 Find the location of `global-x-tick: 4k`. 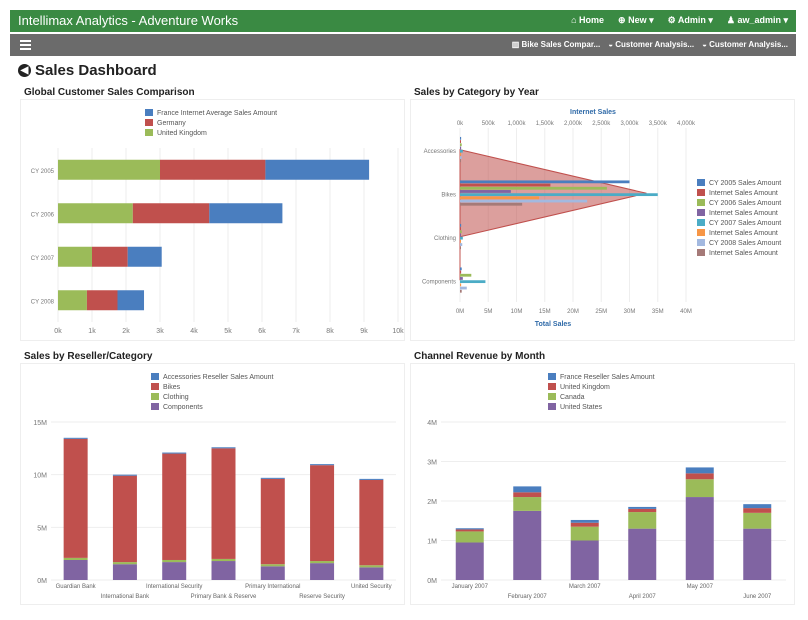

global-x-tick: 4k is located at coordinates (194, 331).